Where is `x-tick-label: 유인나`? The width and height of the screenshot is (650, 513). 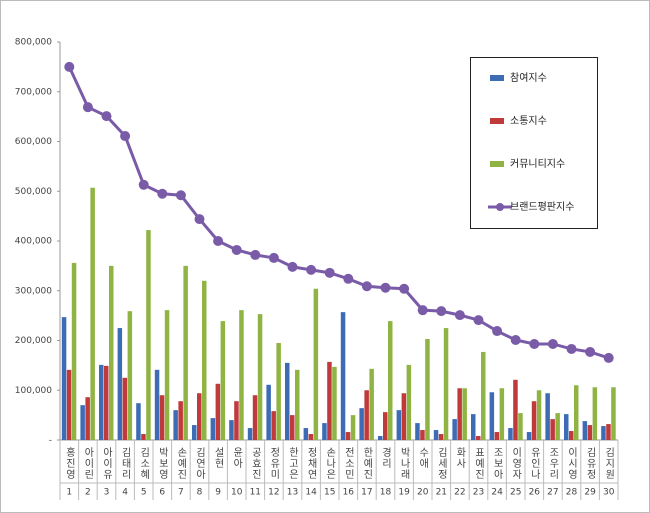
x-tick-label: 유인나 is located at coordinates (534, 463).